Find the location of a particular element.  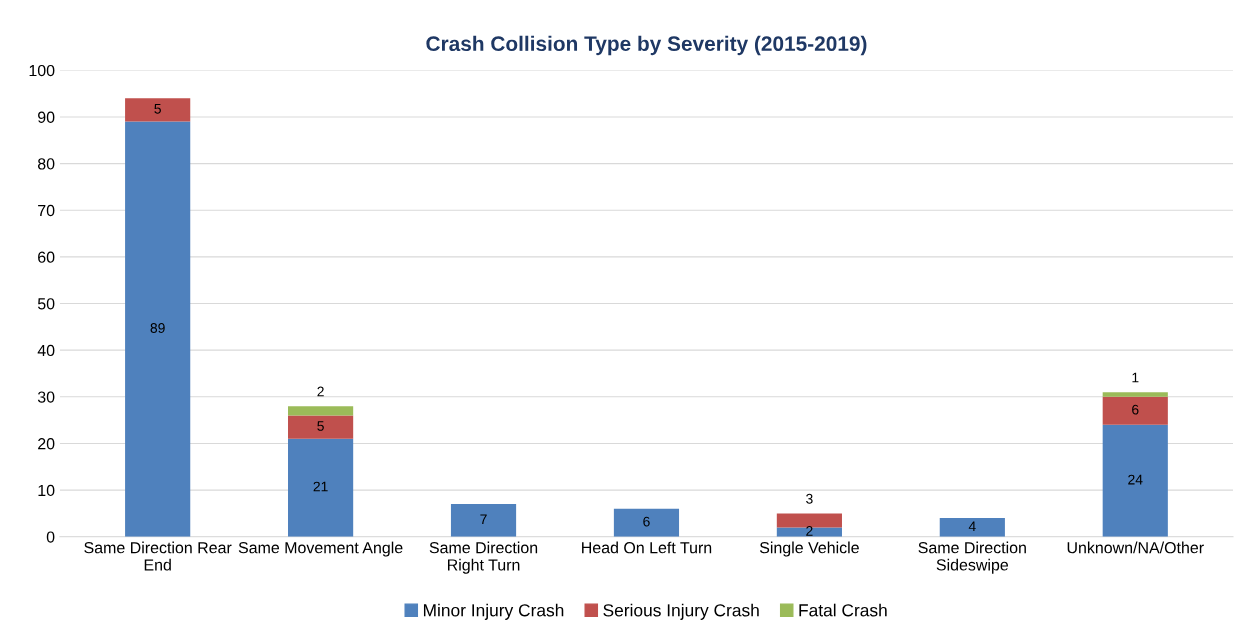

legend-label: Minor Injury Crash is located at coordinates (493, 611).